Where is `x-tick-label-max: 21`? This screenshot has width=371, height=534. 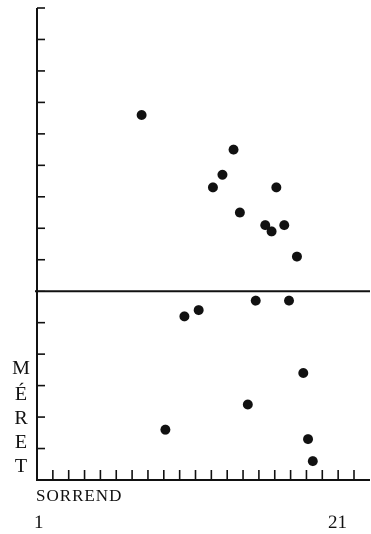
x-tick-label-max: 21 is located at coordinates (337, 522).